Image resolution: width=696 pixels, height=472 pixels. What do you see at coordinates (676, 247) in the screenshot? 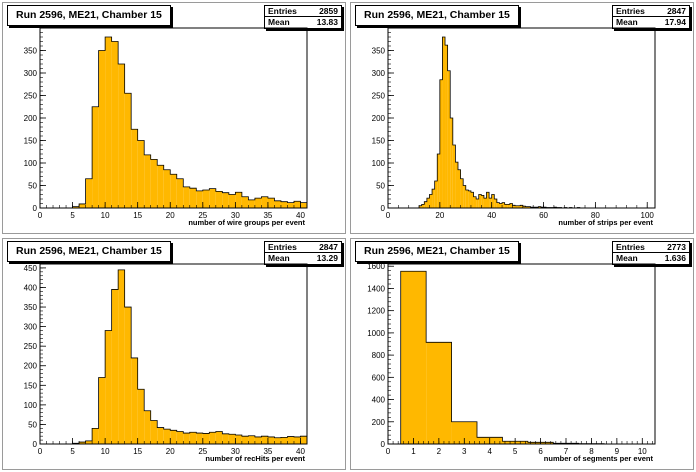
I see `entries-value: 2773` at bounding box center [676, 247].